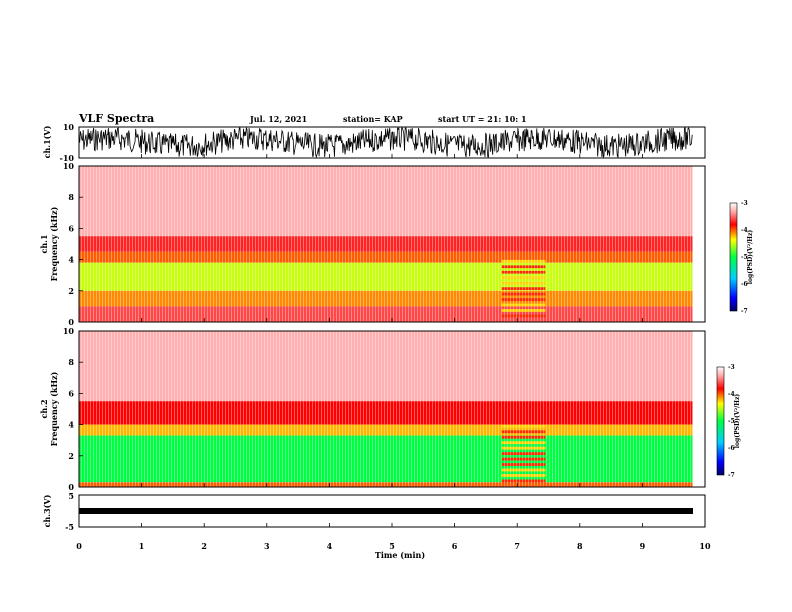 This screenshot has width=792, height=612. What do you see at coordinates (720, 421) in the screenshot?
I see `ch2-colorbar-gradient` at bounding box center [720, 421].